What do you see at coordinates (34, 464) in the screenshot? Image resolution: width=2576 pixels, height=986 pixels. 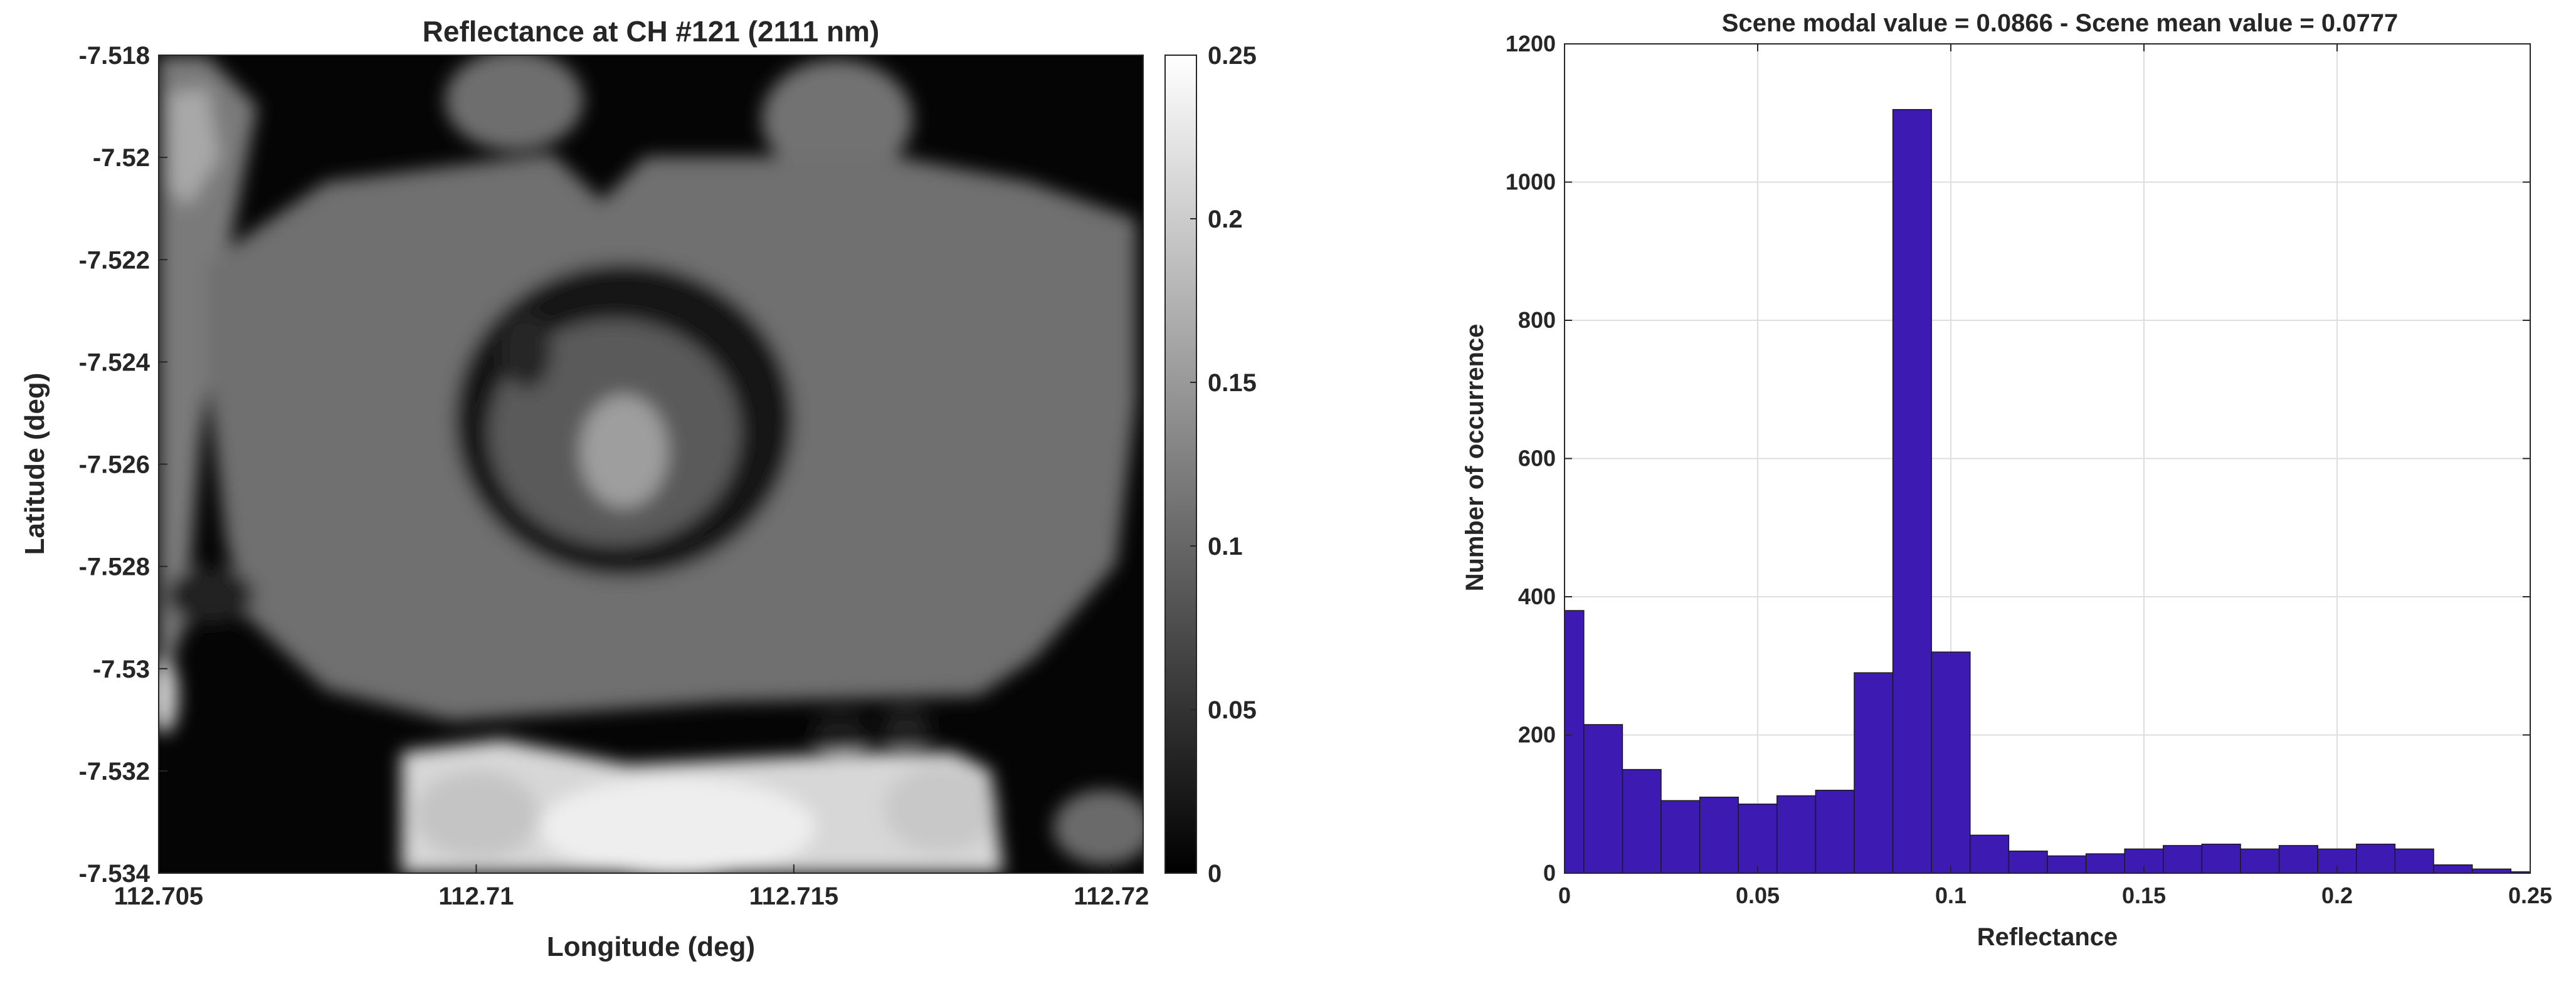 I see `map-y-axis-label: Latitude (deg)` at bounding box center [34, 464].